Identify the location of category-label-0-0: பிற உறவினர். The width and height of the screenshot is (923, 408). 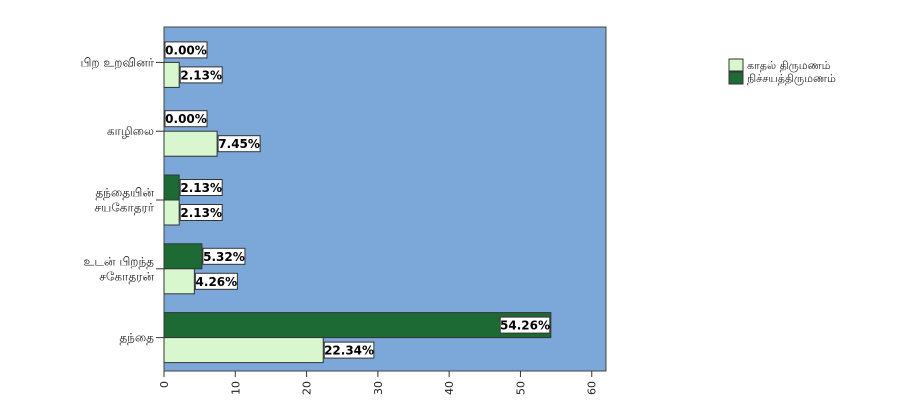
(117, 62).